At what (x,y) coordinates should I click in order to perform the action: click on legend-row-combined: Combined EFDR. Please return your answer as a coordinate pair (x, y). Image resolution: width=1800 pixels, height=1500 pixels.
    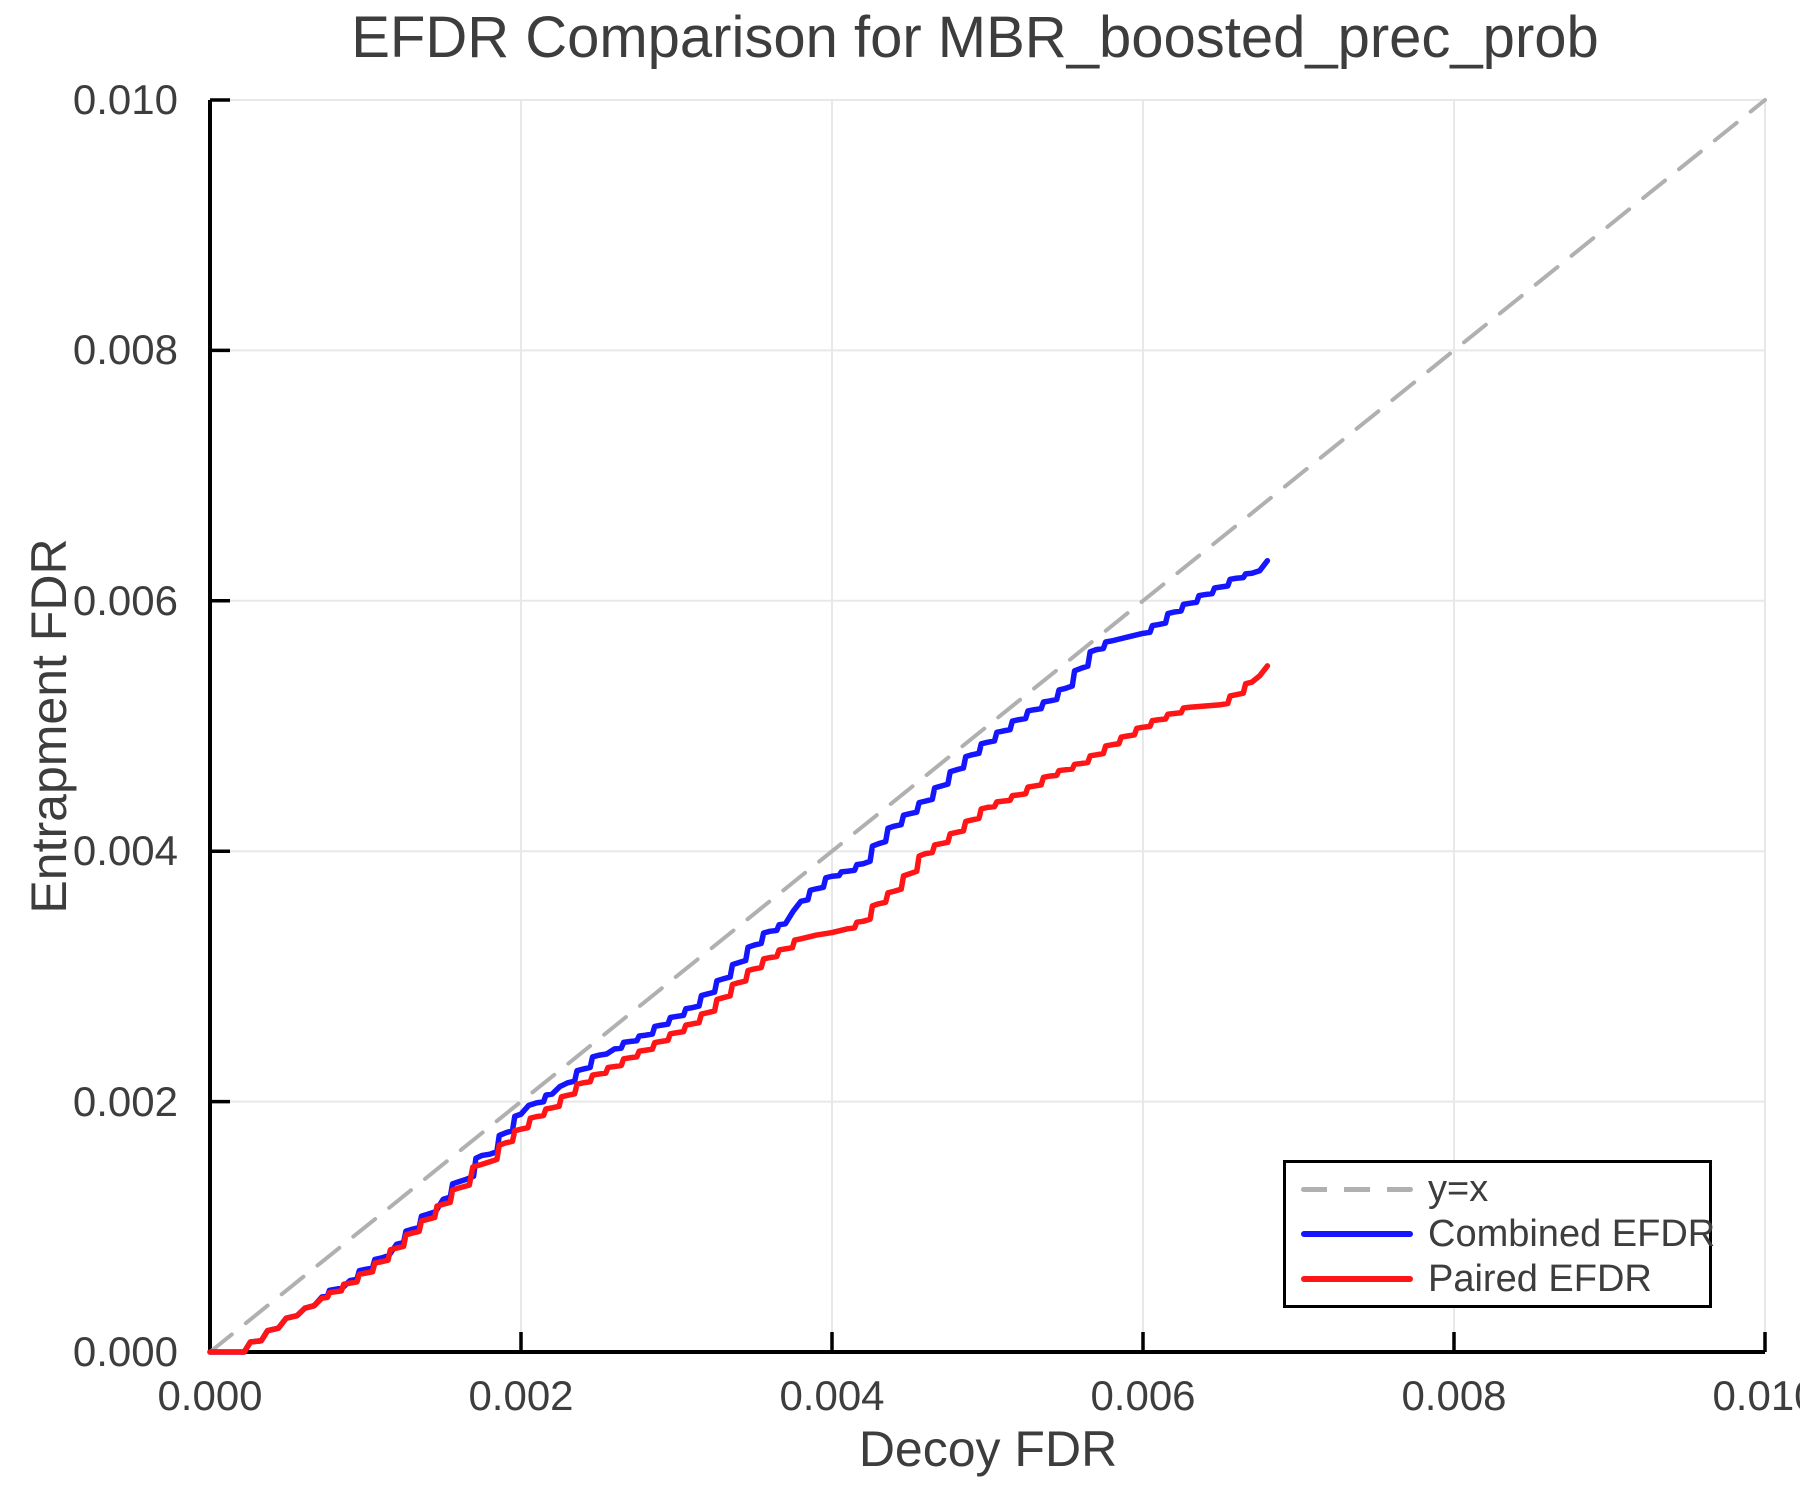
    Looking at the image, I should click on (1500, 1234).